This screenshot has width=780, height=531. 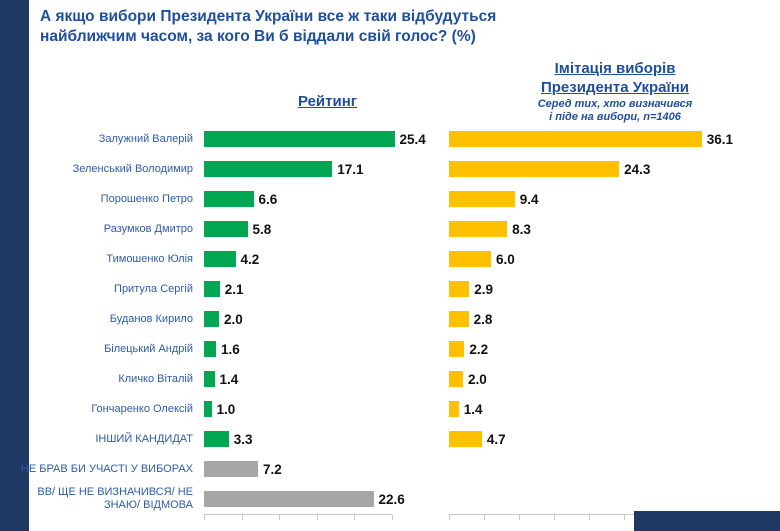 What do you see at coordinates (615, 103) in the screenshot?
I see `imitation-subtitle-line-1: Серед тих, хто визначився` at bounding box center [615, 103].